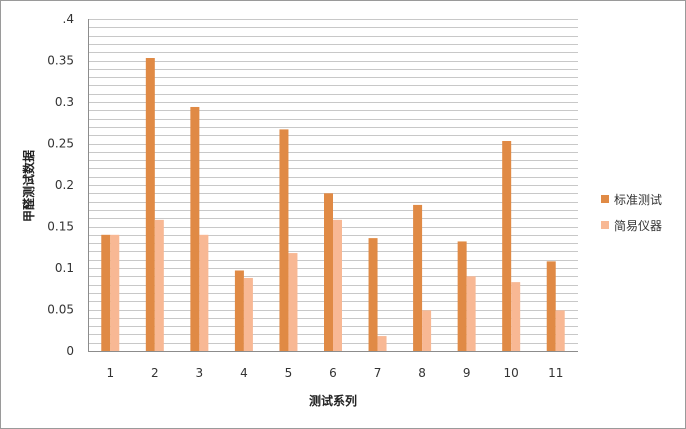  I want to click on x-axis-title: 测试系列, so click(333, 400).